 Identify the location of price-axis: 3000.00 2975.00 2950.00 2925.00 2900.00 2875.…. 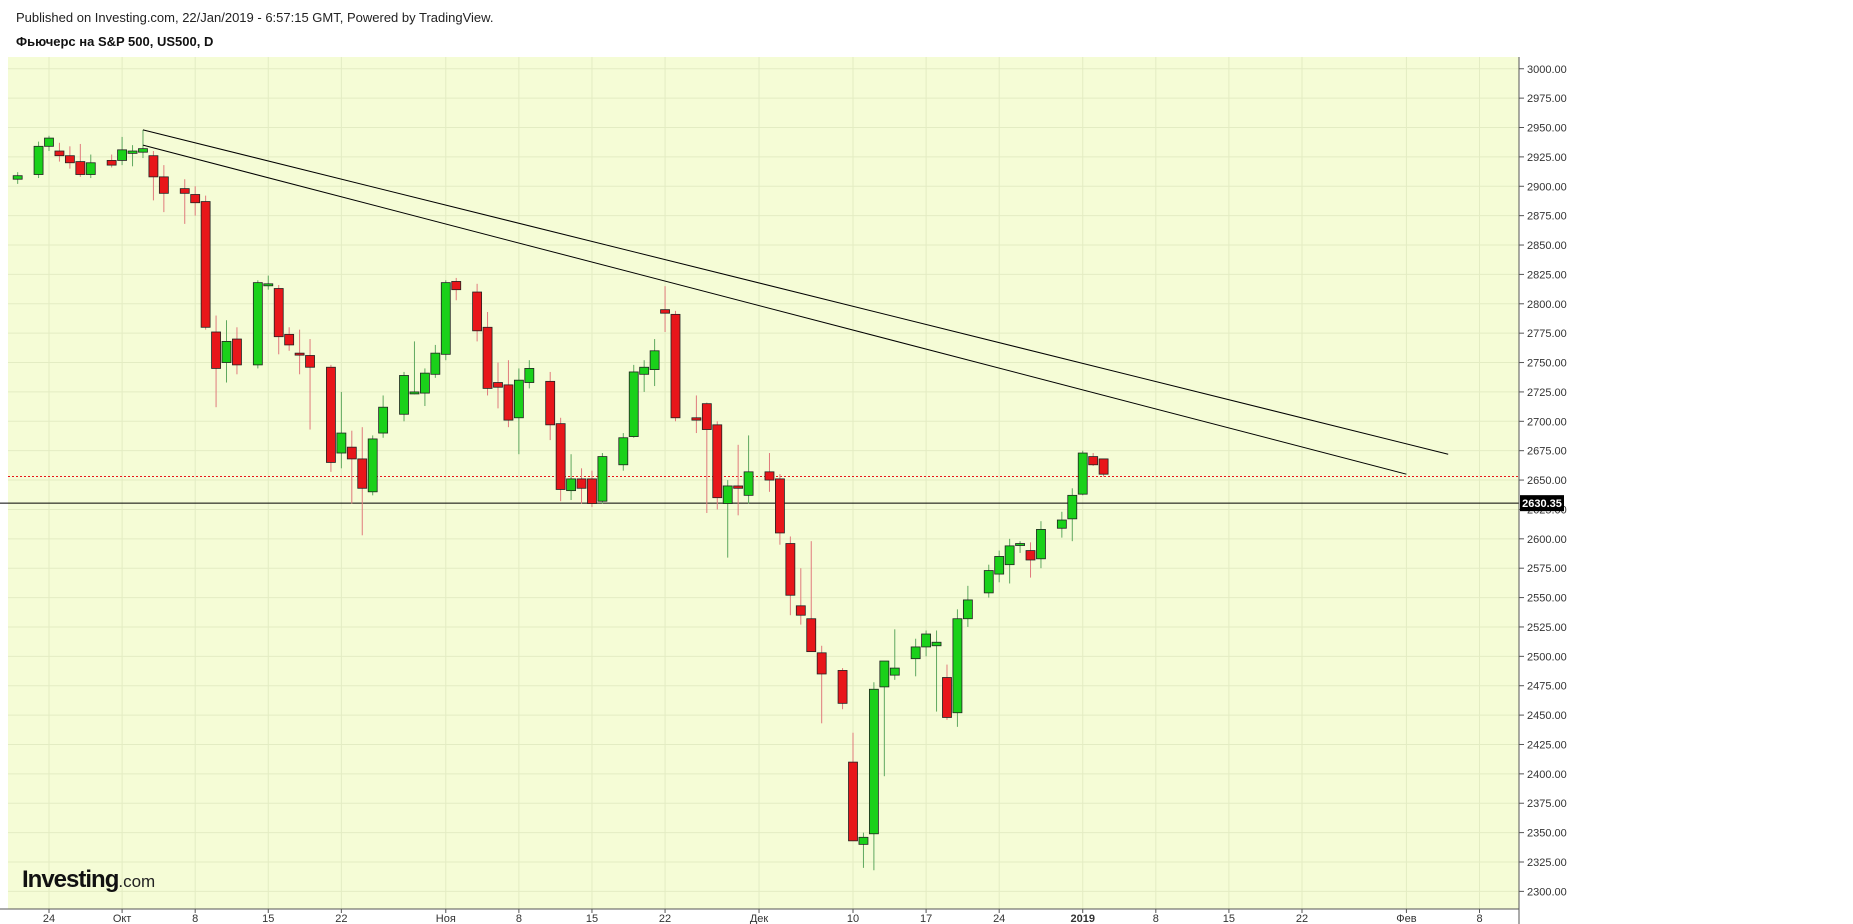
(1543, 481).